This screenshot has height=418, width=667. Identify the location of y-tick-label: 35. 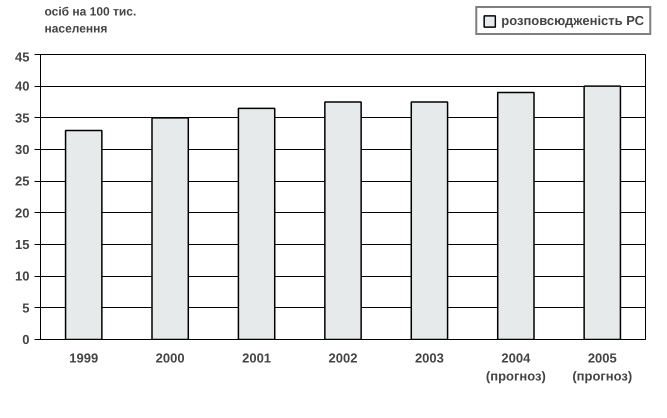
(22, 118).